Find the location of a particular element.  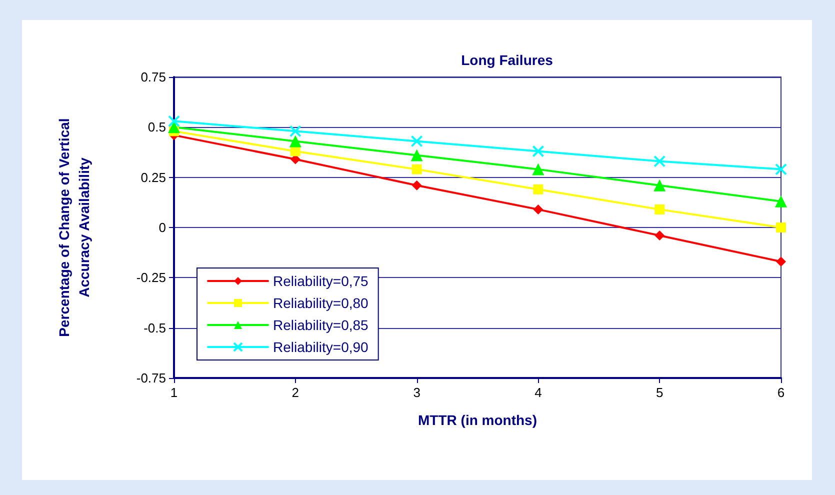

x-axis-title: MTTR (in months) is located at coordinates (477, 420).